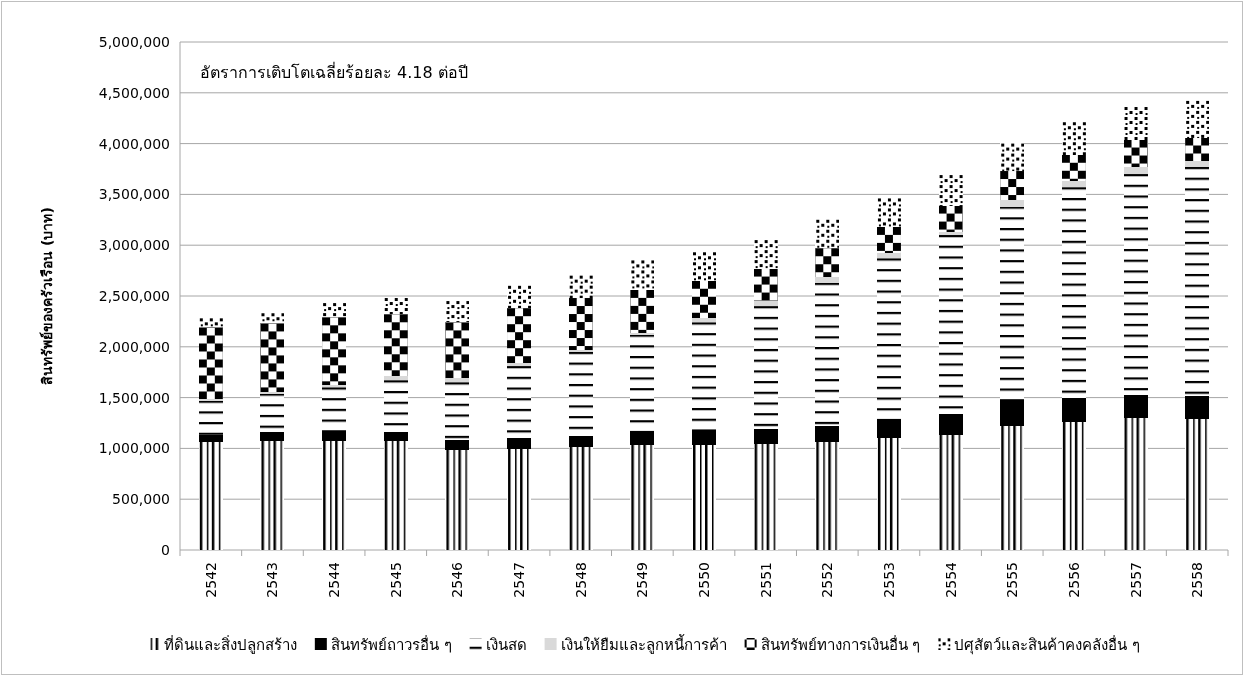 The image size is (1244, 676). I want to click on x-tick-label: 2550, so click(704, 580).